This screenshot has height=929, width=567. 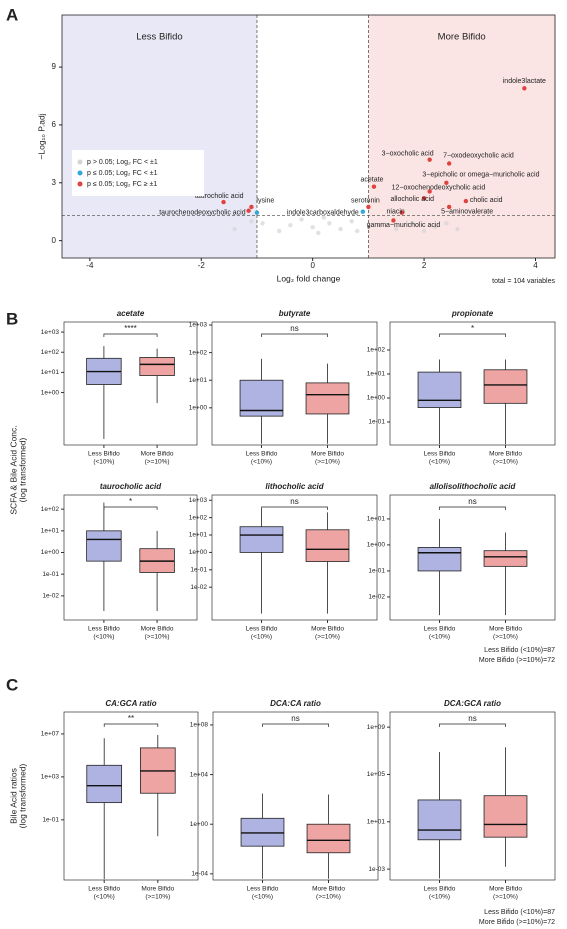 What do you see at coordinates (13, 469) in the screenshot?
I see `y-axis-label: SCFA & Bile Acid Conc.` at bounding box center [13, 469].